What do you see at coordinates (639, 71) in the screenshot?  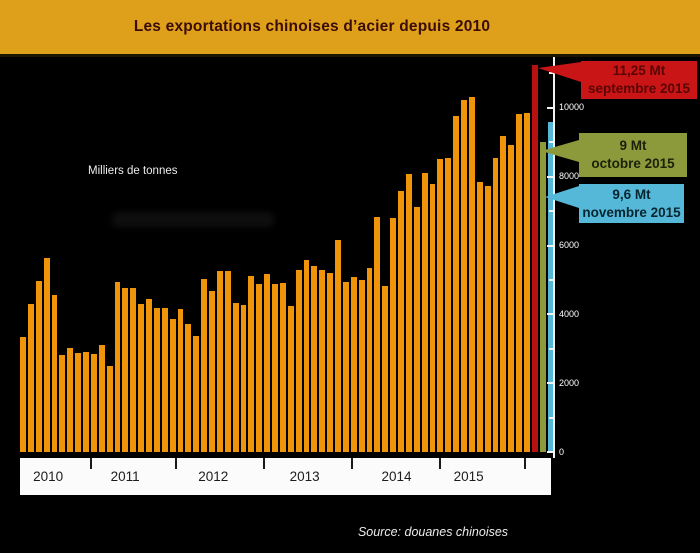 I see `callout-value: 11,25 Mt` at bounding box center [639, 71].